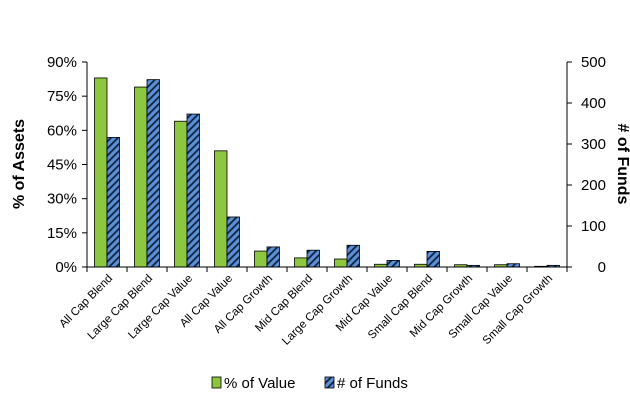 Image resolution: width=630 pixels, height=414 pixels. I want to click on right-tick-label: 300, so click(593, 144).